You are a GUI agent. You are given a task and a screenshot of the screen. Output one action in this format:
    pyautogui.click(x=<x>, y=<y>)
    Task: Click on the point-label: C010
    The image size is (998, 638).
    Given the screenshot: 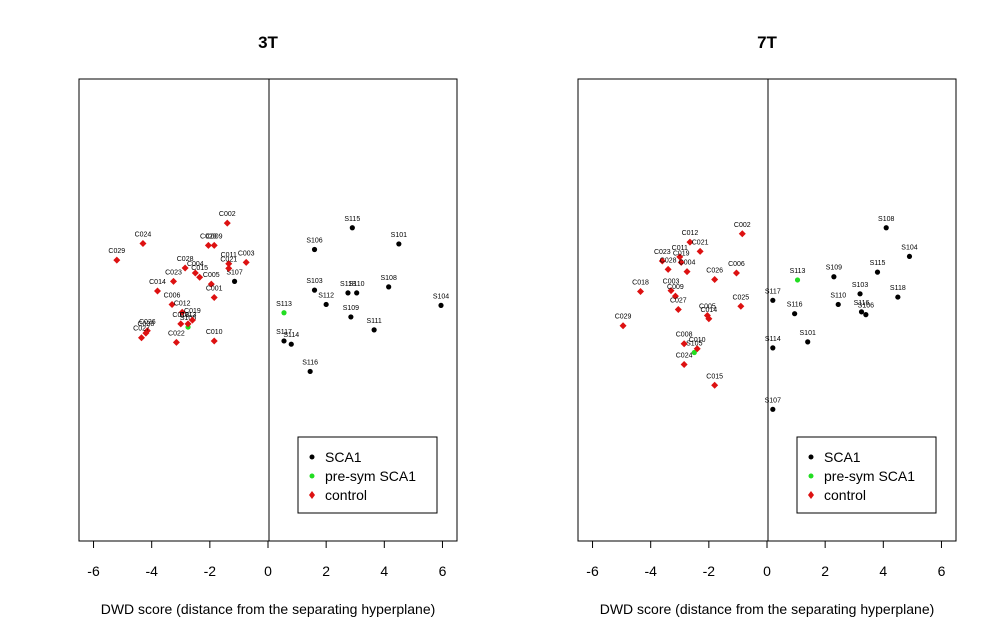 What is the action you would take?
    pyautogui.click(x=214, y=332)
    